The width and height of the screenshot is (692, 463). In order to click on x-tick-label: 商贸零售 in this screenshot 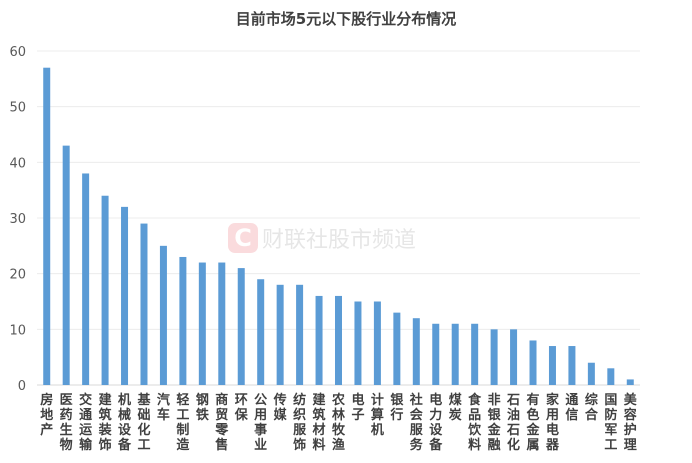, I will do `click(221, 422)`.